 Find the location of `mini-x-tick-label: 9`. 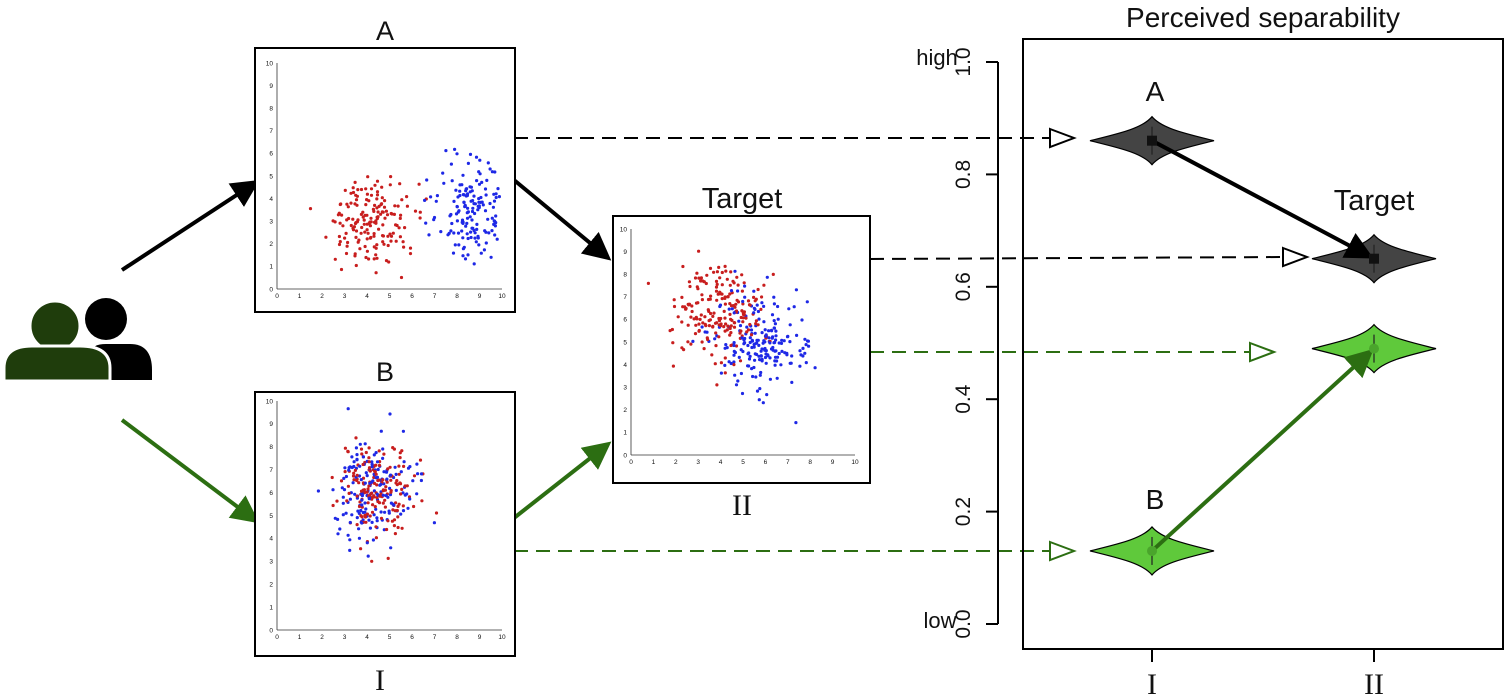

mini-x-tick-label: 9 is located at coordinates (833, 462).